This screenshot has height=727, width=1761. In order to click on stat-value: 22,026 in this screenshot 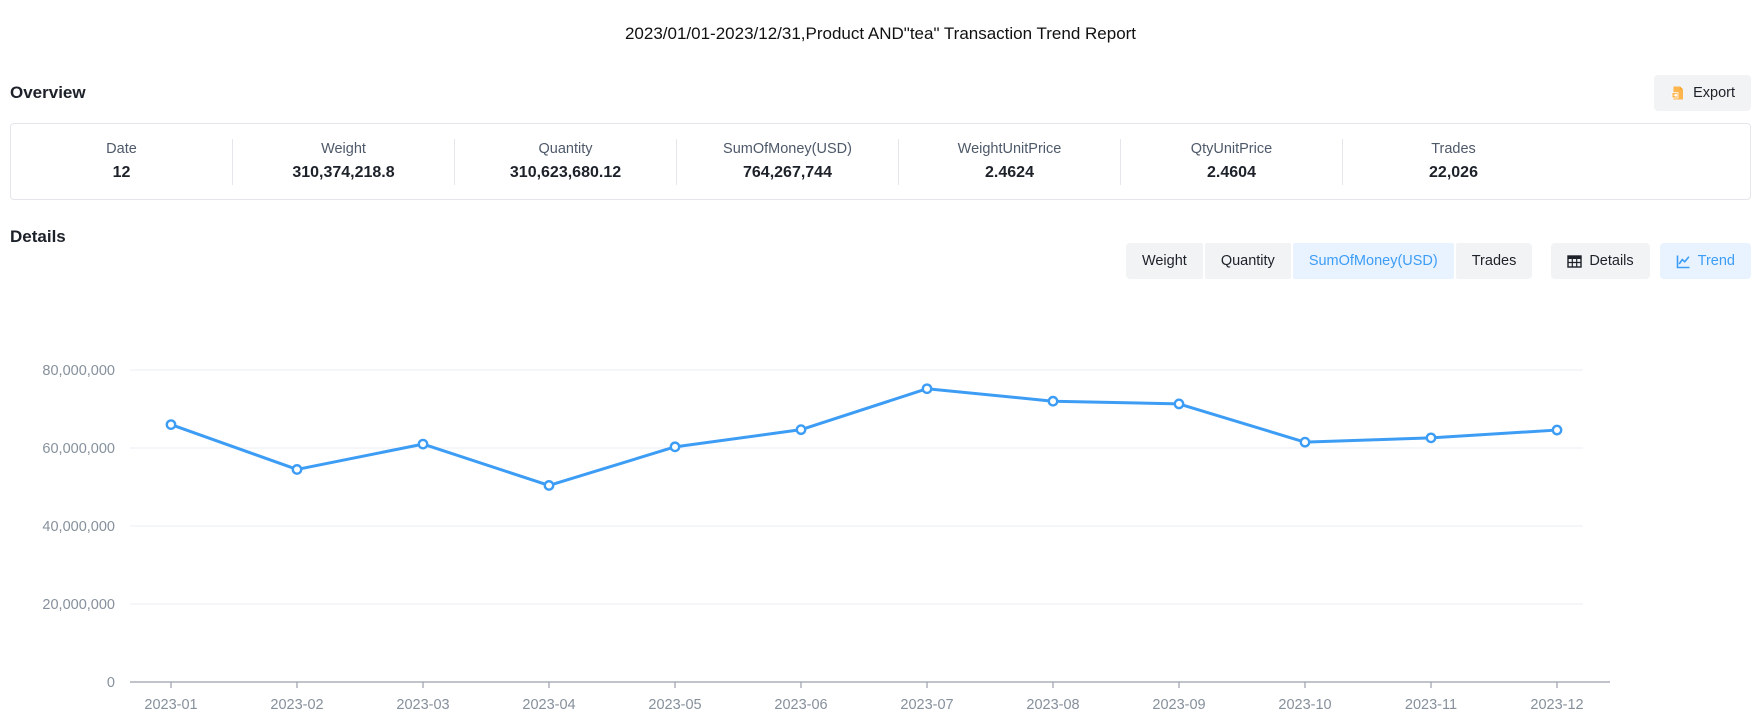, I will do `click(1453, 172)`.